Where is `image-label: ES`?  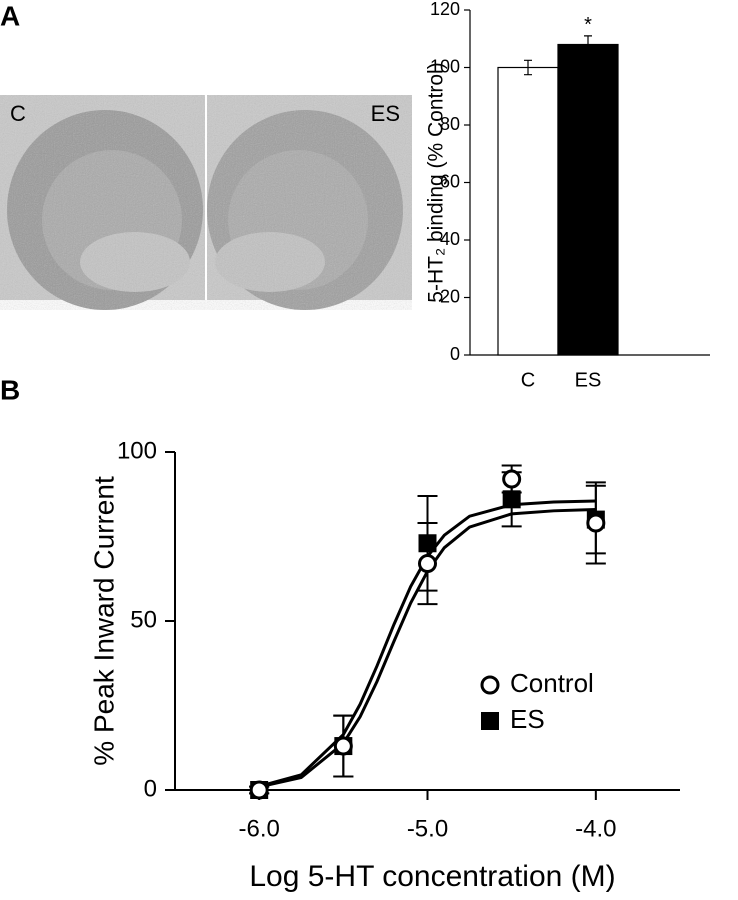
image-label: ES is located at coordinates (385, 113).